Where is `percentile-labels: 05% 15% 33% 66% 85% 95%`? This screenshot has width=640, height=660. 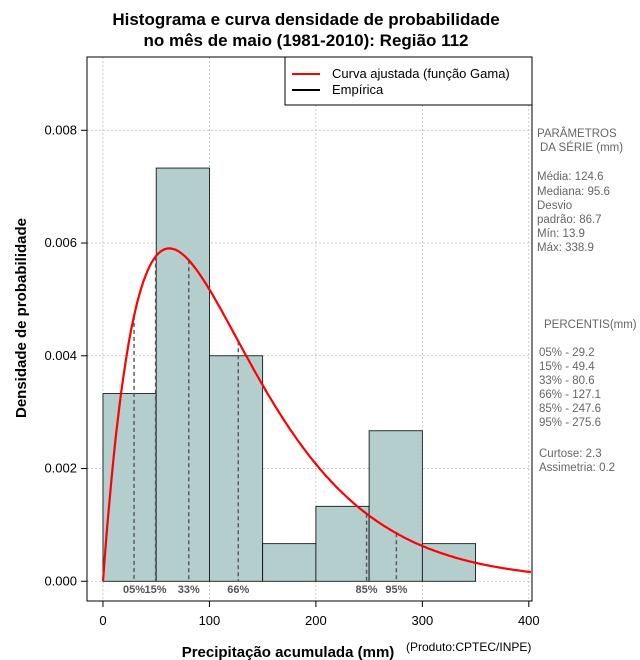
percentile-labels: 05% 15% 33% 66% 85% 95% is located at coordinates (265, 590).